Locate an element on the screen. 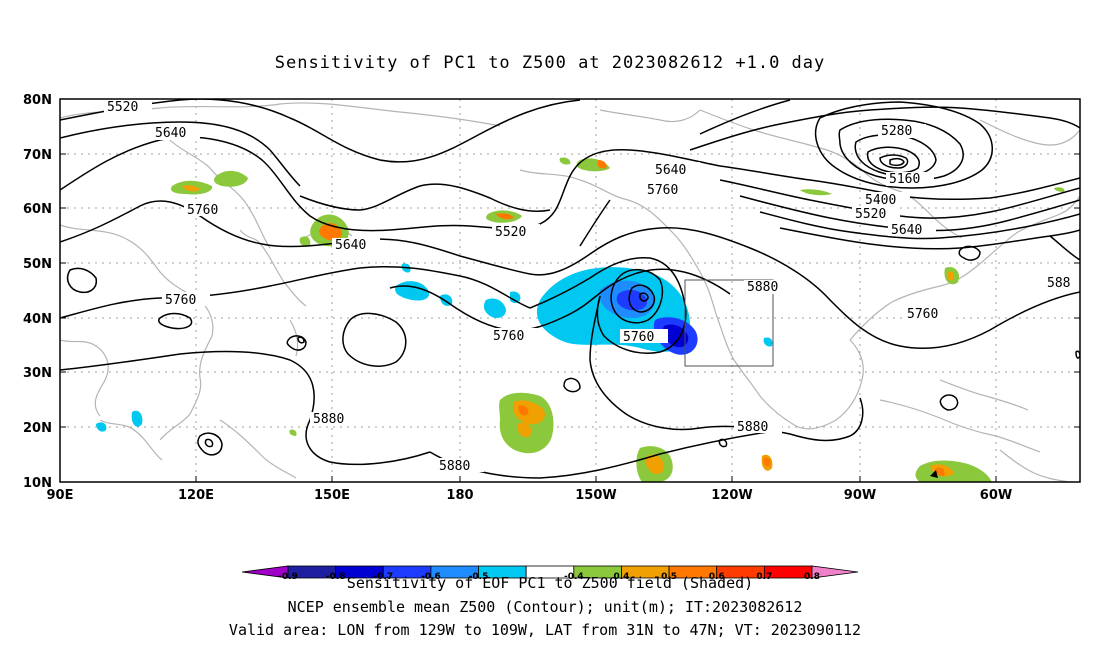 The width and height of the screenshot is (1100, 650). lat-label: 80N is located at coordinates (37, 100).